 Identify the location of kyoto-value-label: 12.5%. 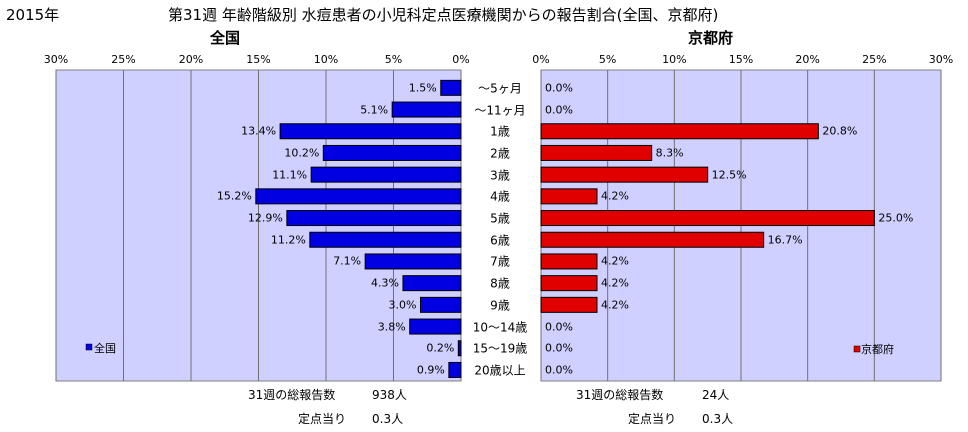
(729, 175).